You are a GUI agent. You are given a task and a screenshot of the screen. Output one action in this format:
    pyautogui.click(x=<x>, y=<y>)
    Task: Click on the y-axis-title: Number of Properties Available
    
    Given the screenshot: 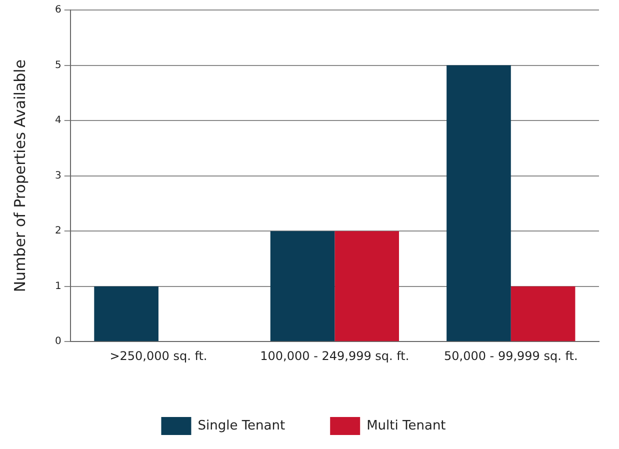 What is the action you would take?
    pyautogui.click(x=19, y=175)
    